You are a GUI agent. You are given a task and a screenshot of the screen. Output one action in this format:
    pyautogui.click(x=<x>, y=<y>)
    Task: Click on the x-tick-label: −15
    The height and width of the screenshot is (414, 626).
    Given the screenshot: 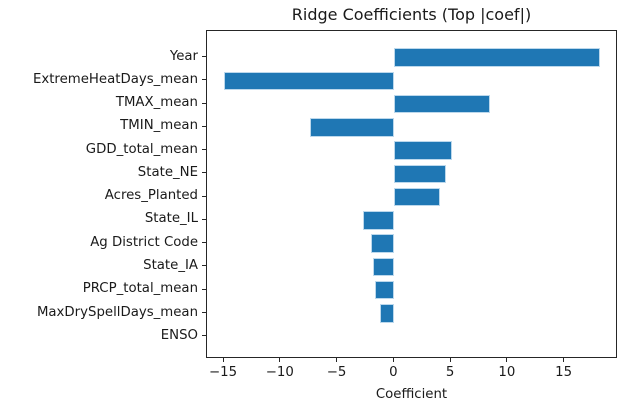 What is the action you would take?
    pyautogui.click(x=223, y=372)
    